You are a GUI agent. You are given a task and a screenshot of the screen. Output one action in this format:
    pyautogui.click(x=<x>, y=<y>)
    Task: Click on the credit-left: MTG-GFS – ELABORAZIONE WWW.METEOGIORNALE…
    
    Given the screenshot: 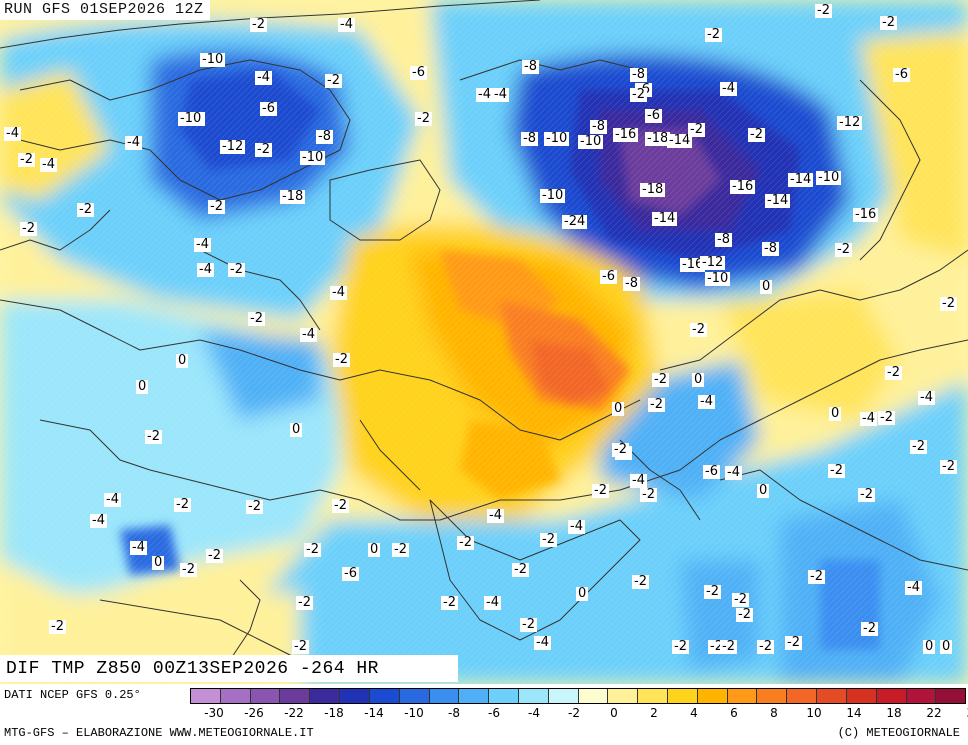 What is the action you would take?
    pyautogui.click(x=159, y=733)
    